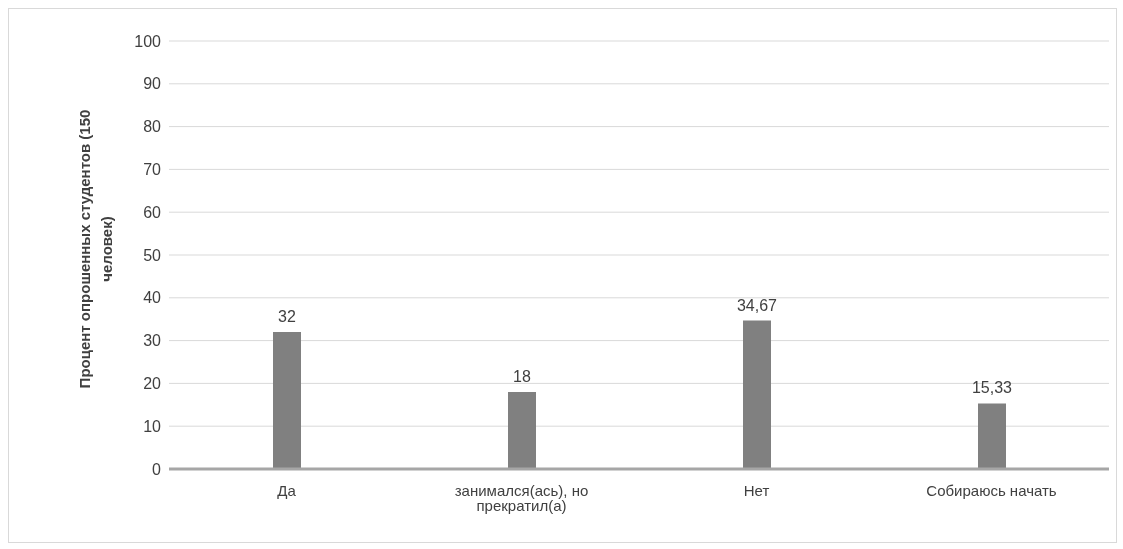  Describe the element at coordinates (287, 317) in the screenshot. I see `data-label: 32` at that location.